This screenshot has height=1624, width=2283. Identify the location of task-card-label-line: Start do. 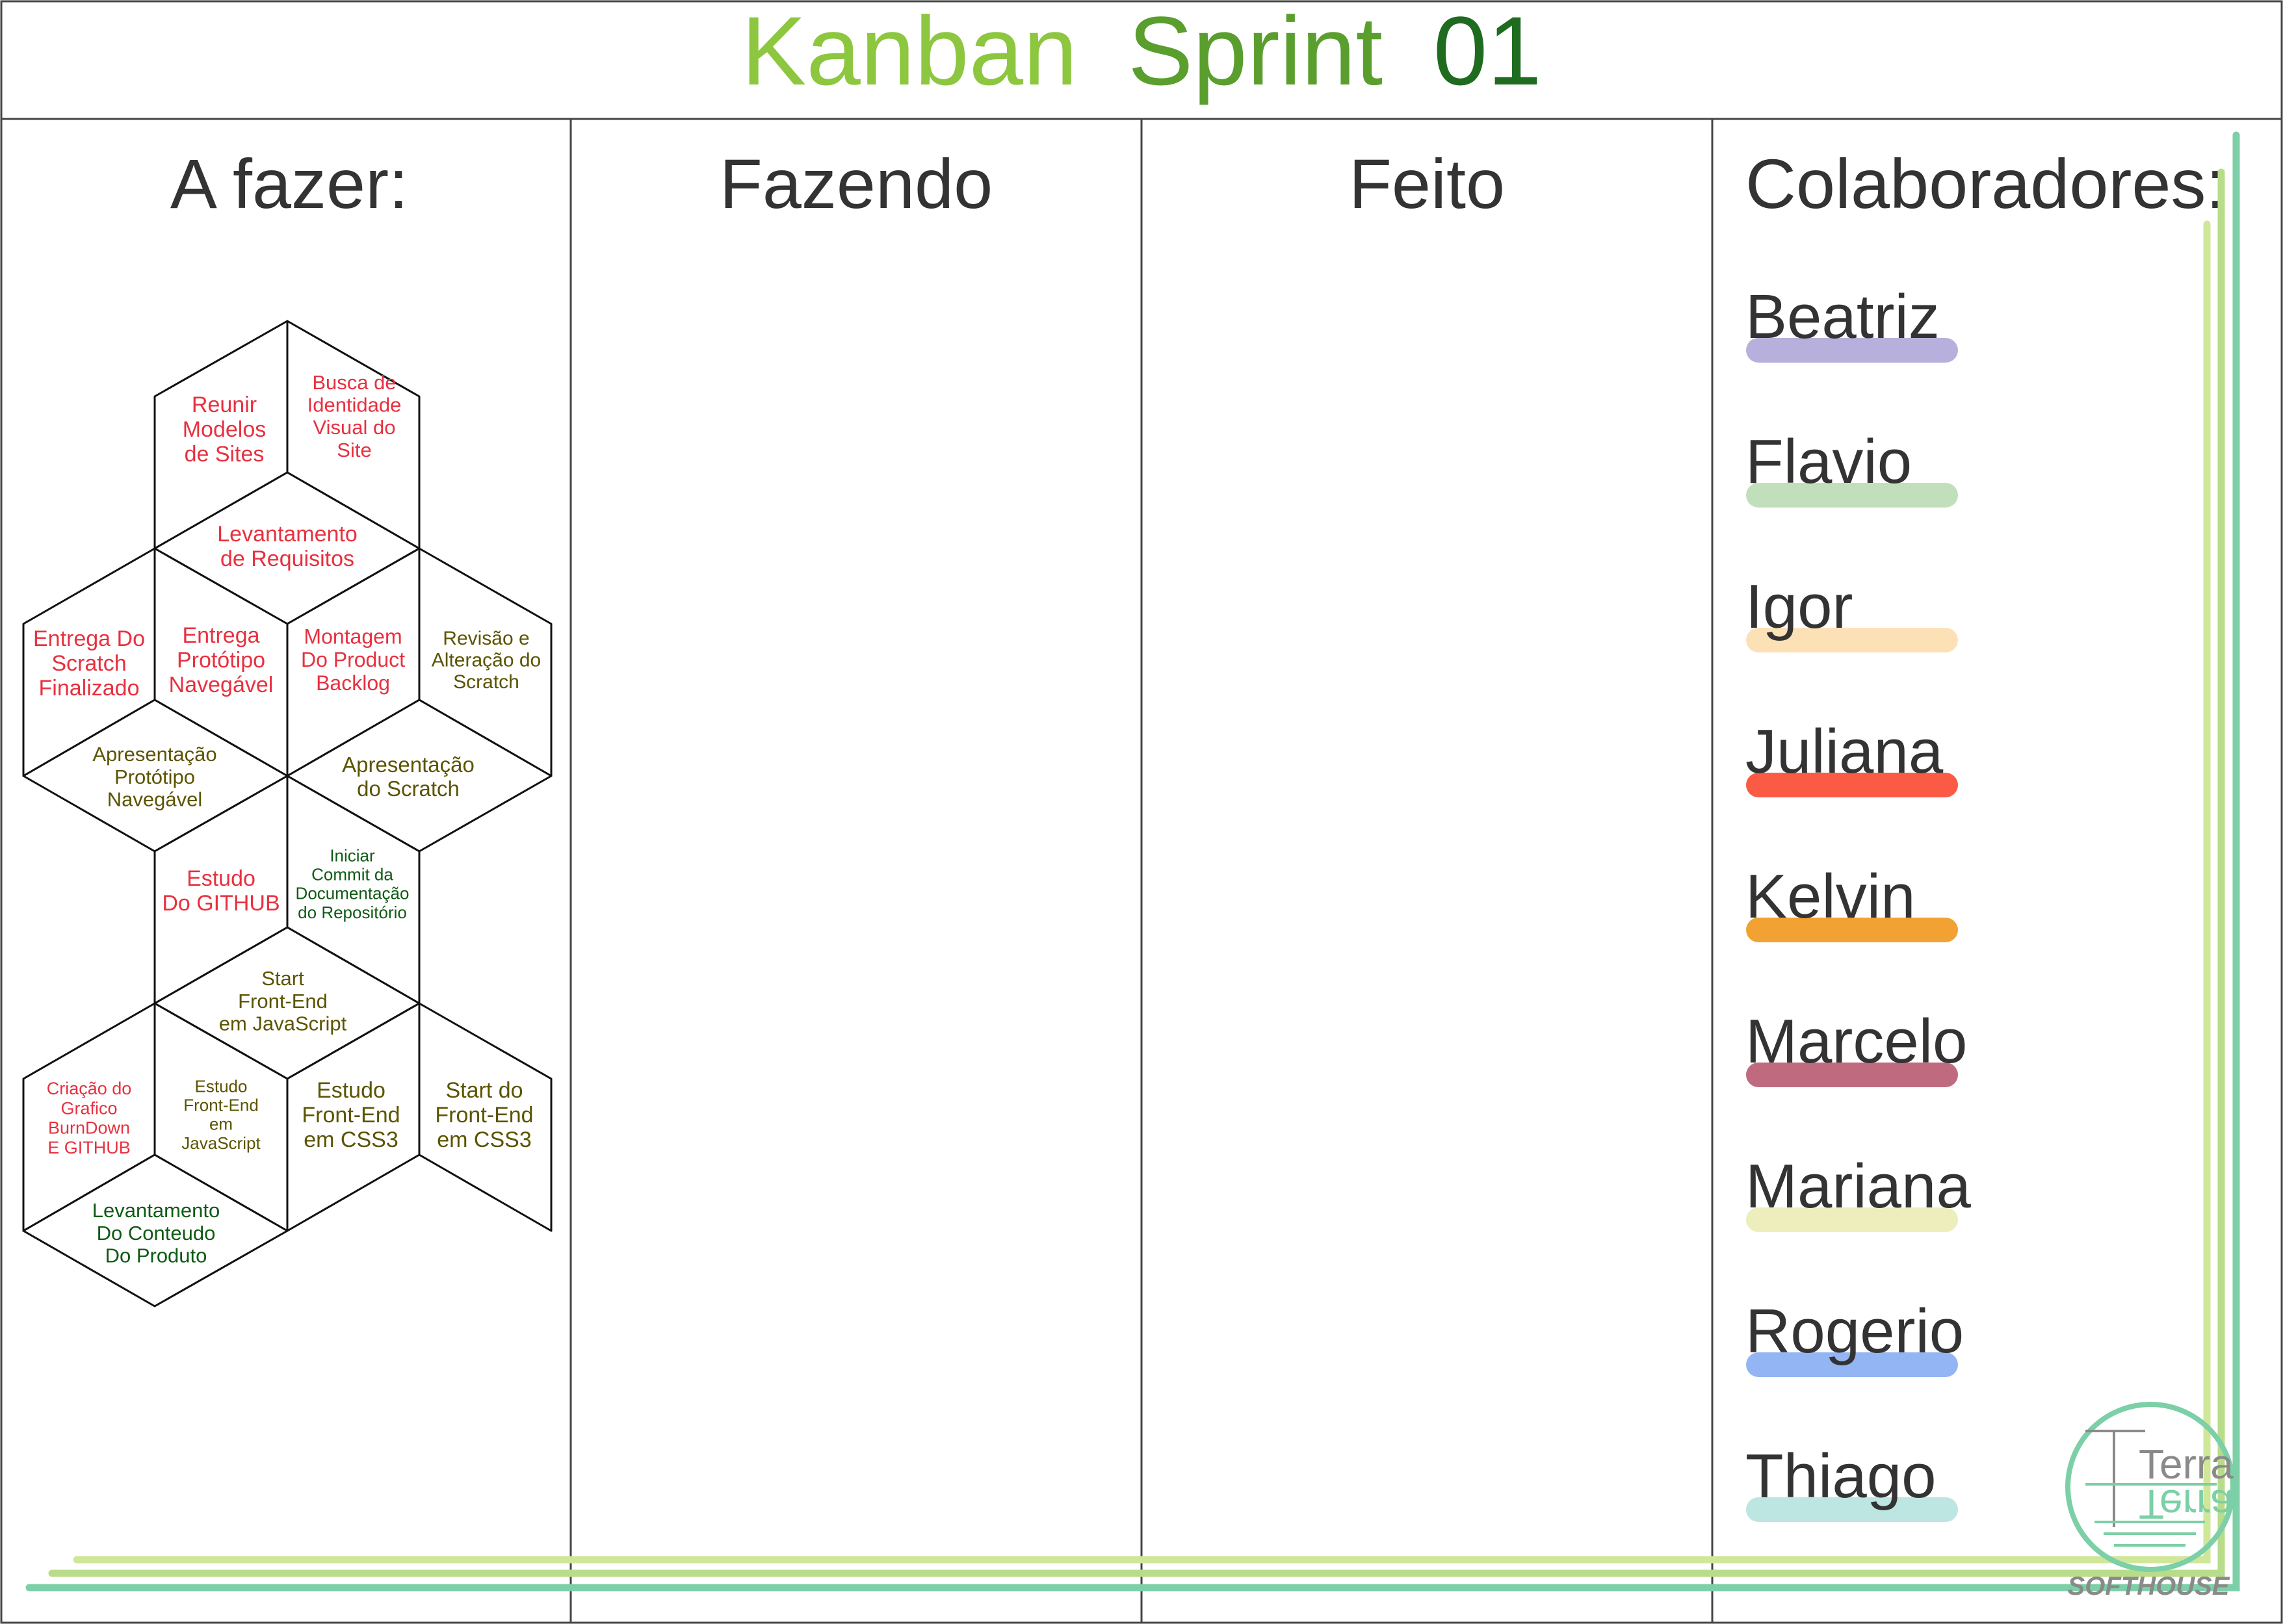
(484, 1090).